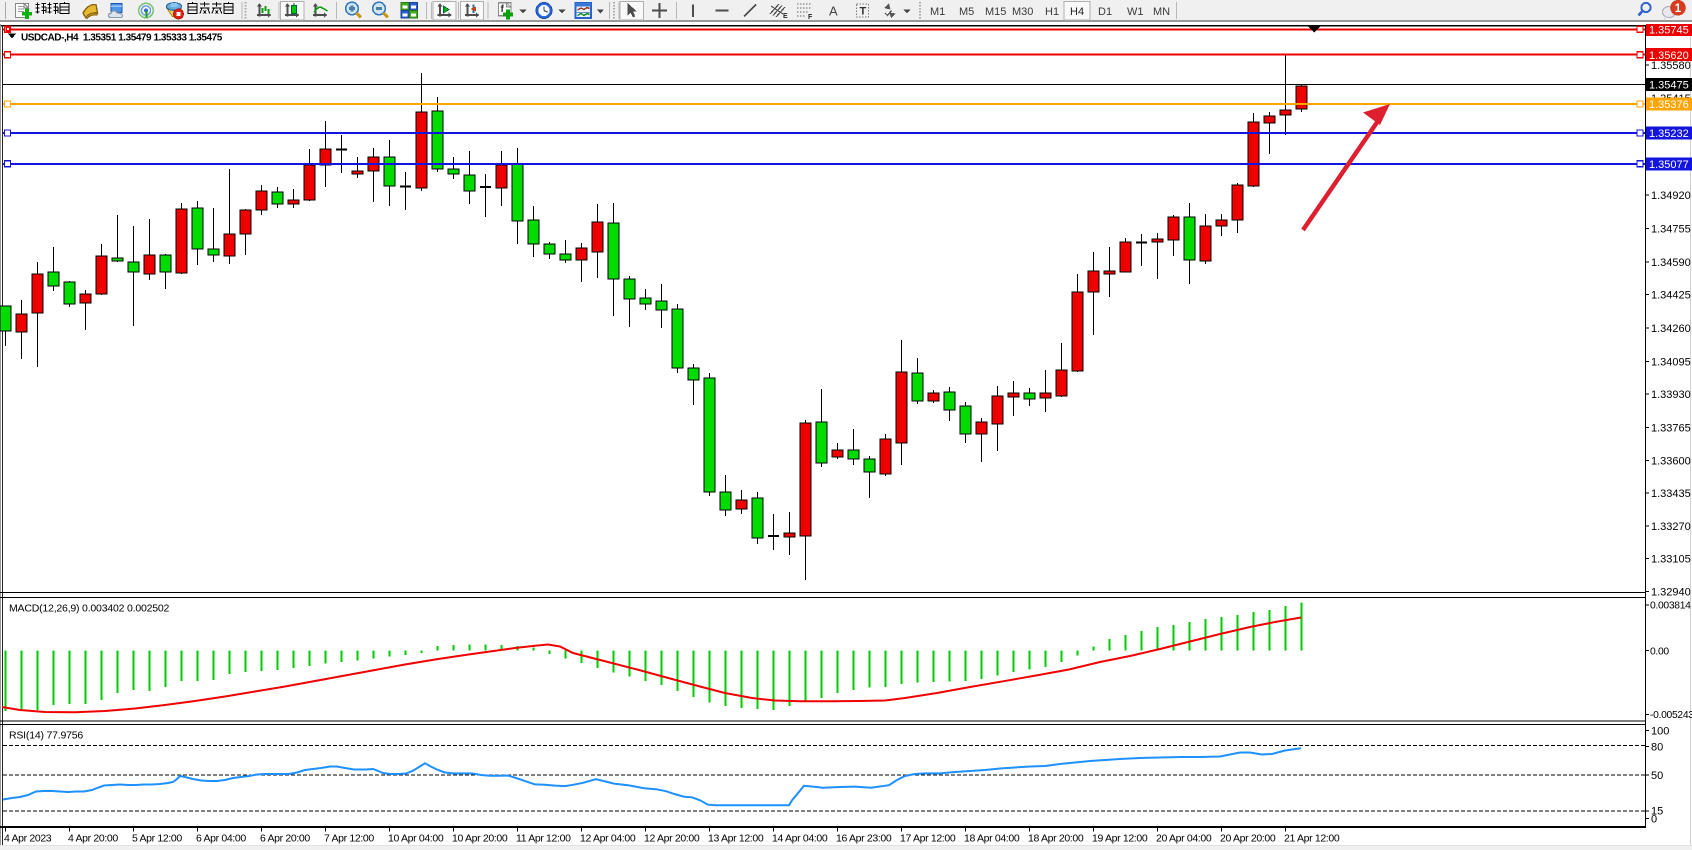 Image resolution: width=1692 pixels, height=850 pixels. Describe the element at coordinates (1669, 165) in the screenshot. I see `svg-text: 1.35077` at that location.